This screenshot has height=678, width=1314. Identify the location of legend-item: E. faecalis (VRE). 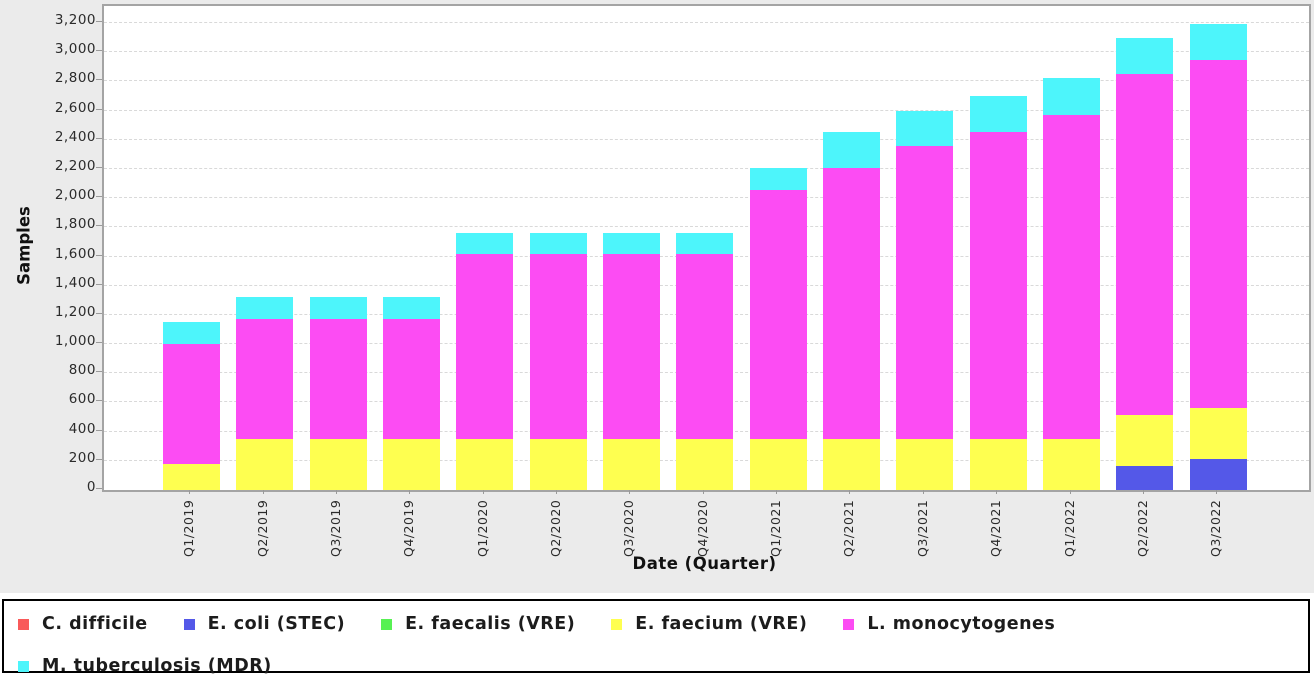
(478, 624).